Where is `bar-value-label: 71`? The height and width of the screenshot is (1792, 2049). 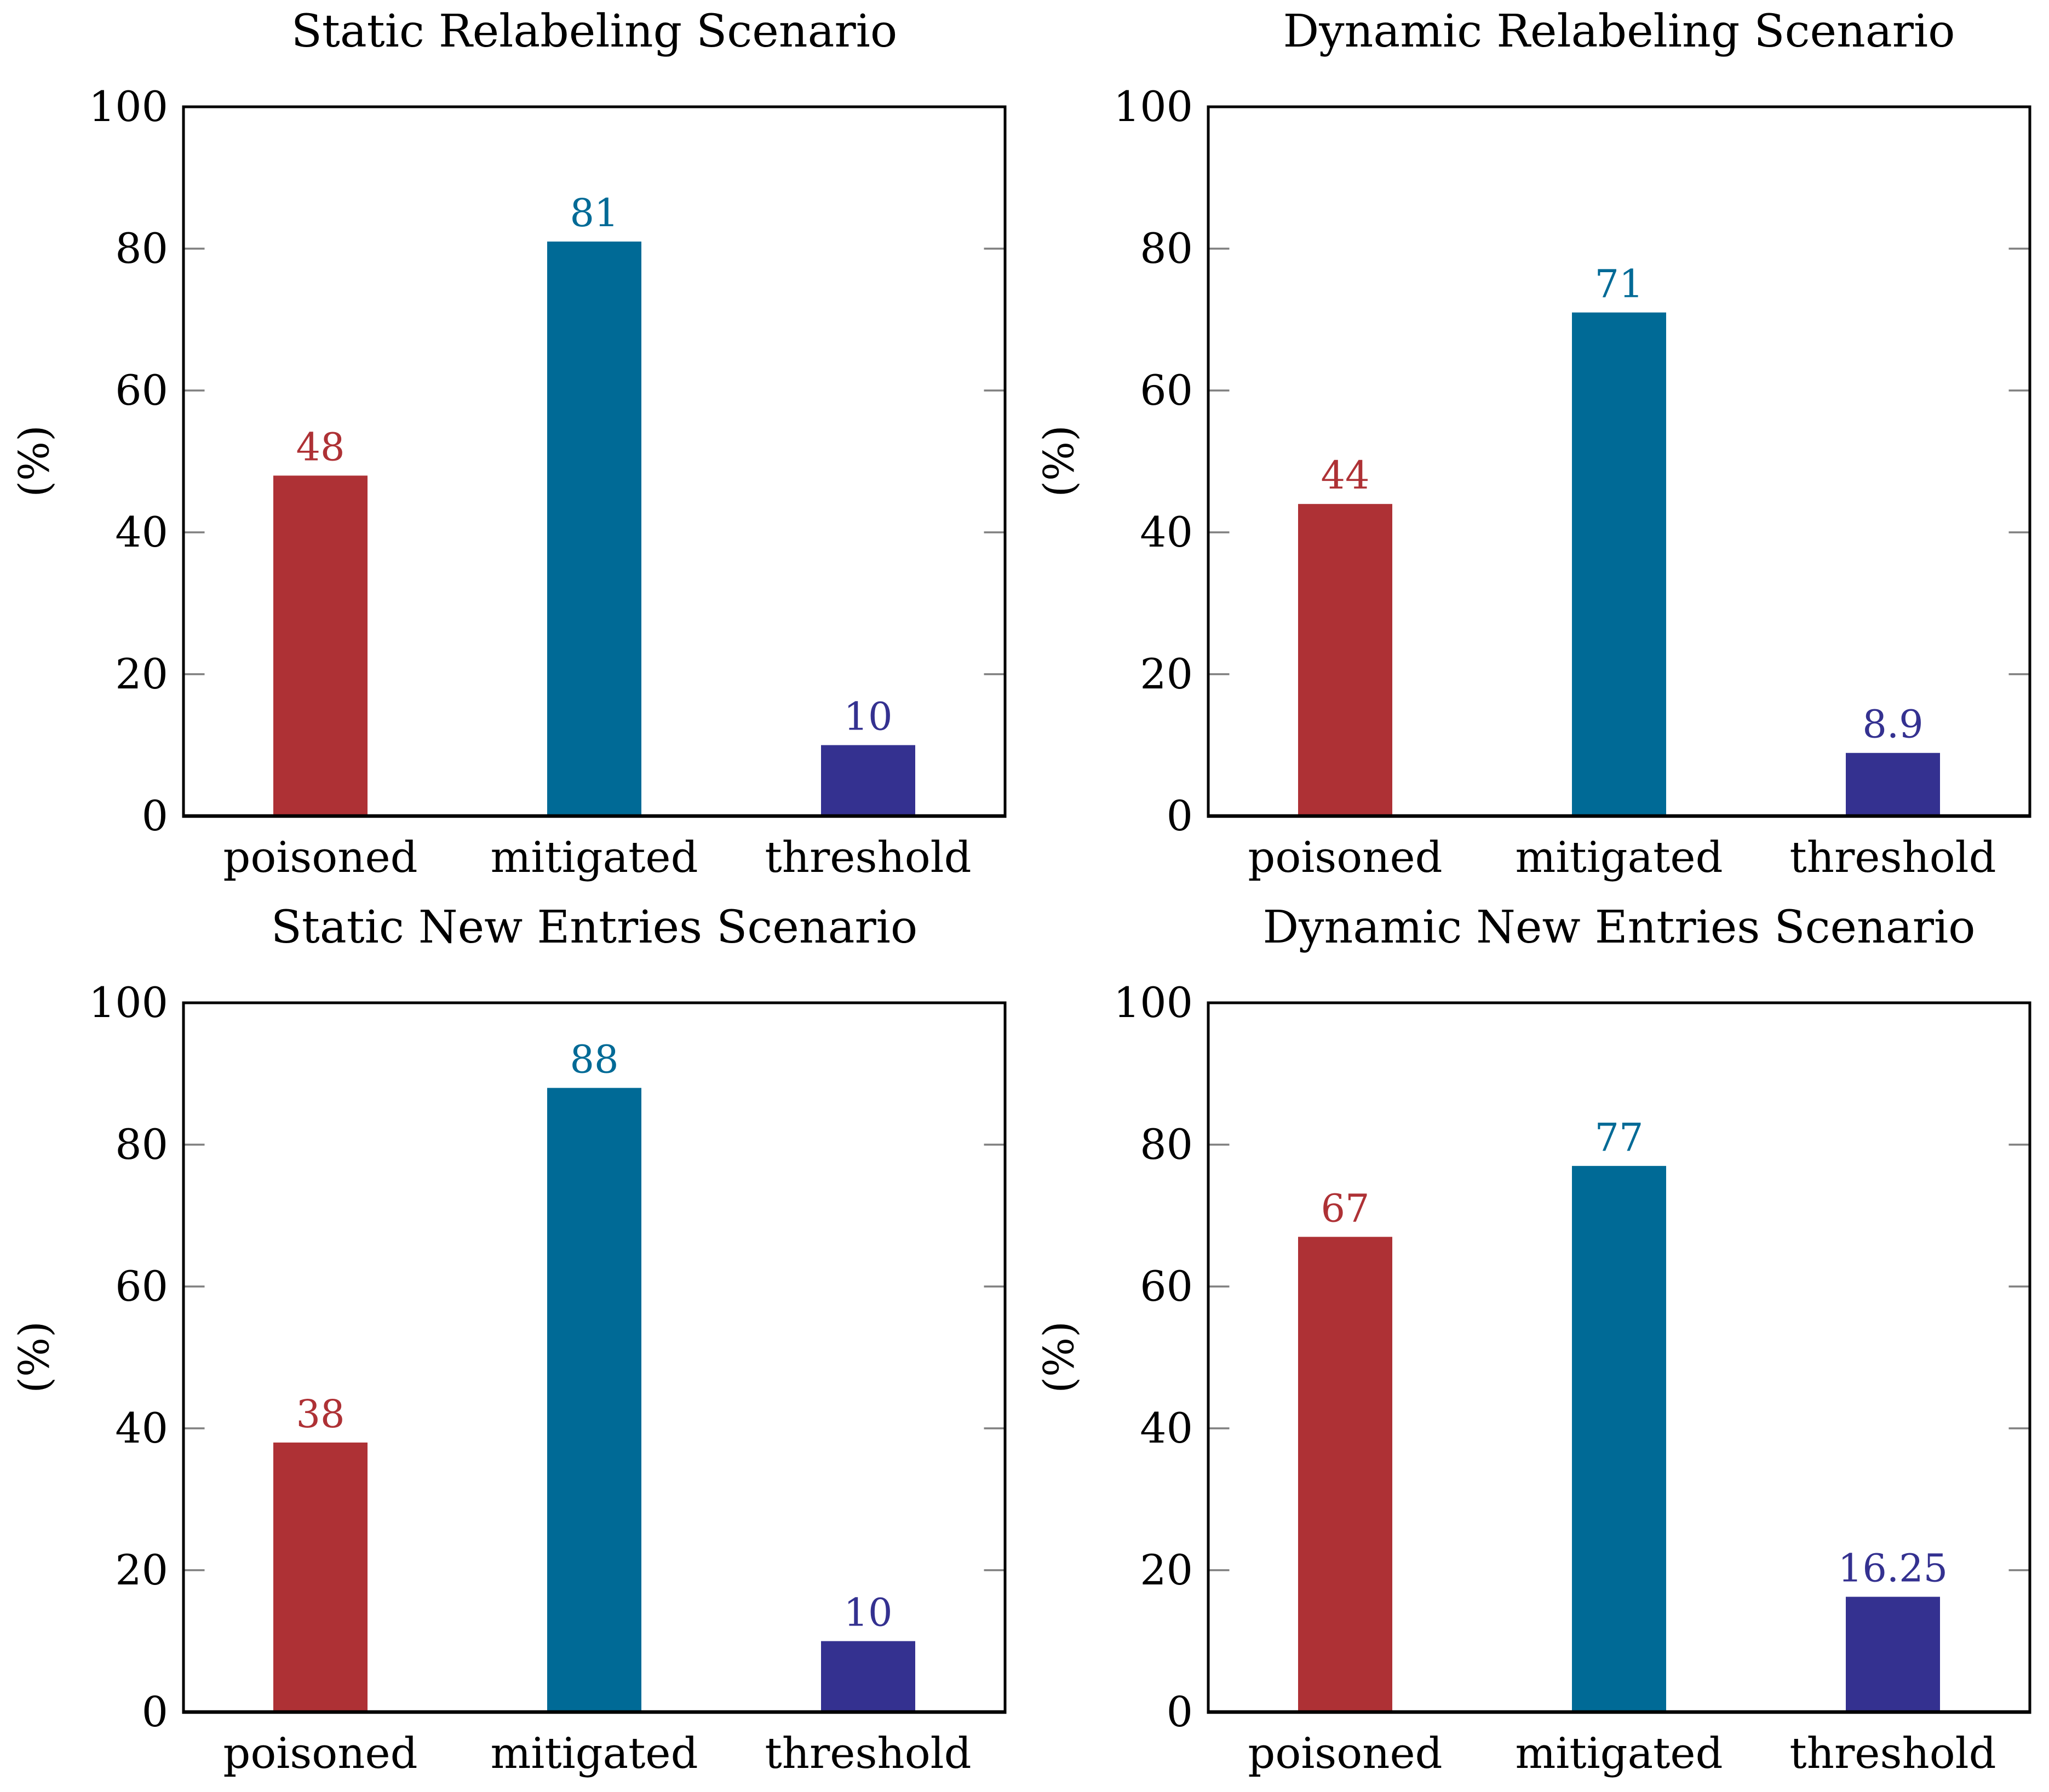 bar-value-label: 71 is located at coordinates (1618, 284).